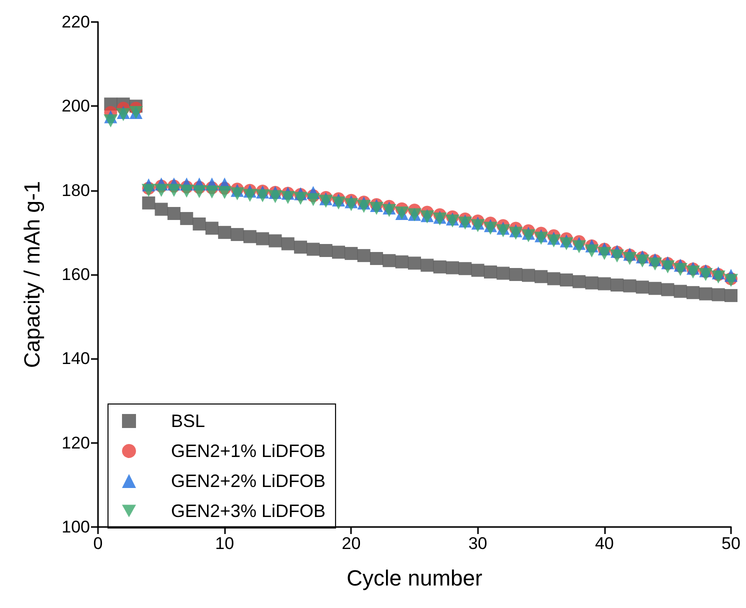 Image resolution: width=746 pixels, height=608 pixels. What do you see at coordinates (604, 543) in the screenshot?
I see `x-tick-label: 40` at bounding box center [604, 543].